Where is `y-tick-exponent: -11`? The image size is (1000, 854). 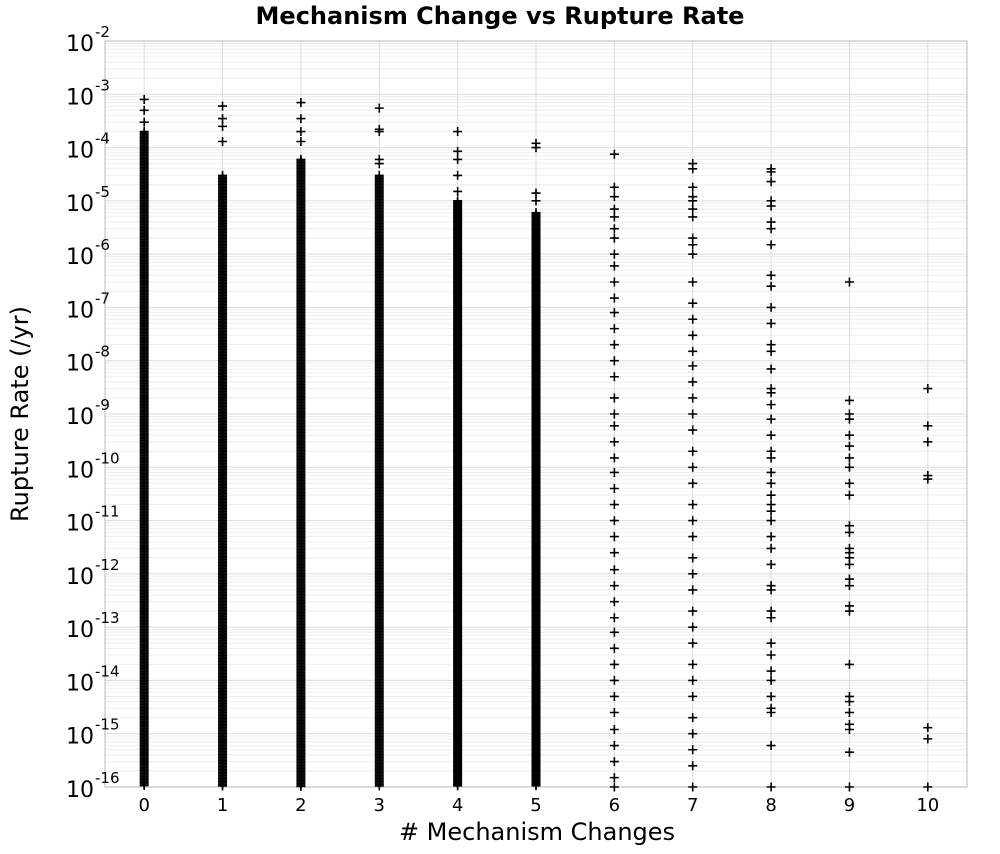
y-tick-exponent: -11 is located at coordinates (107, 512).